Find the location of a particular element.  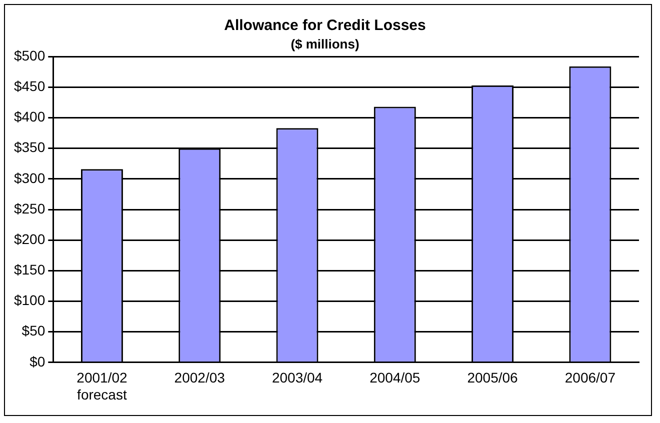

x-tick-label: 2002/03 is located at coordinates (200, 378).